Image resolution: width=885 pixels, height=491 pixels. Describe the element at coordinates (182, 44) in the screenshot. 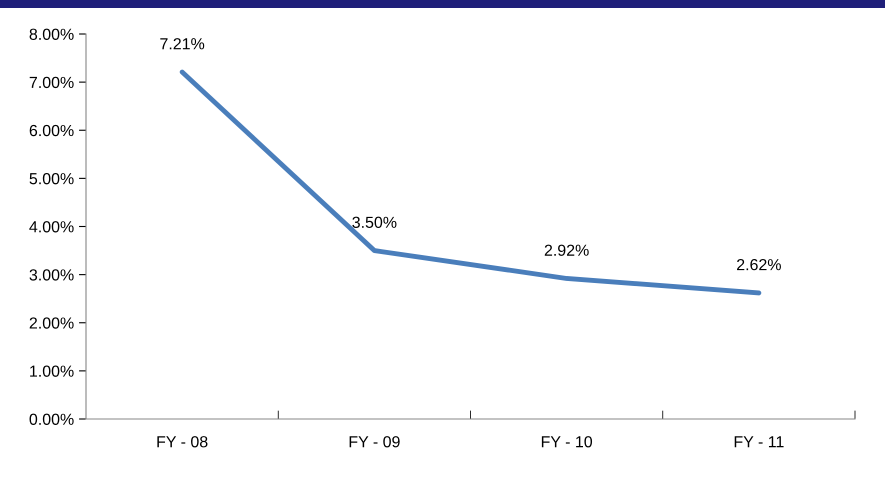

I see `data-label: 7.21%` at that location.